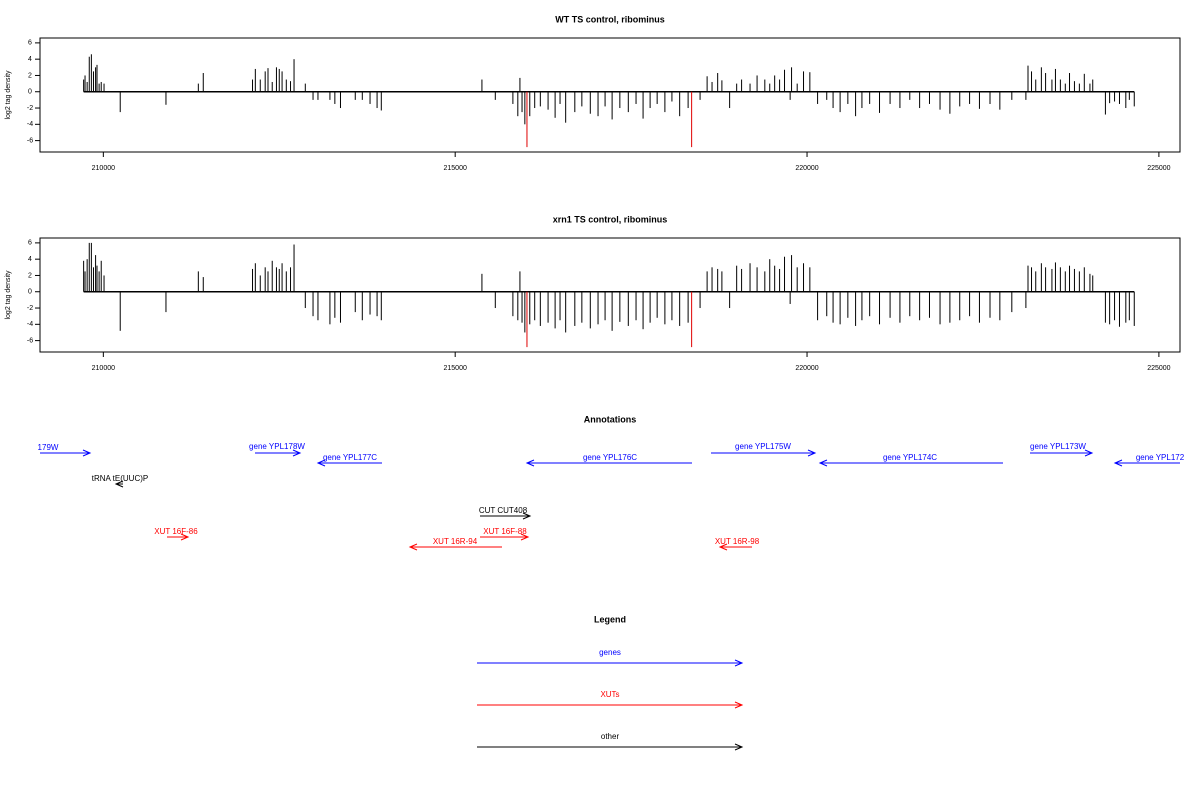 The width and height of the screenshot is (1200, 800). Describe the element at coordinates (910, 457) in the screenshot. I see `feature-label: gene YPL174C` at that location.